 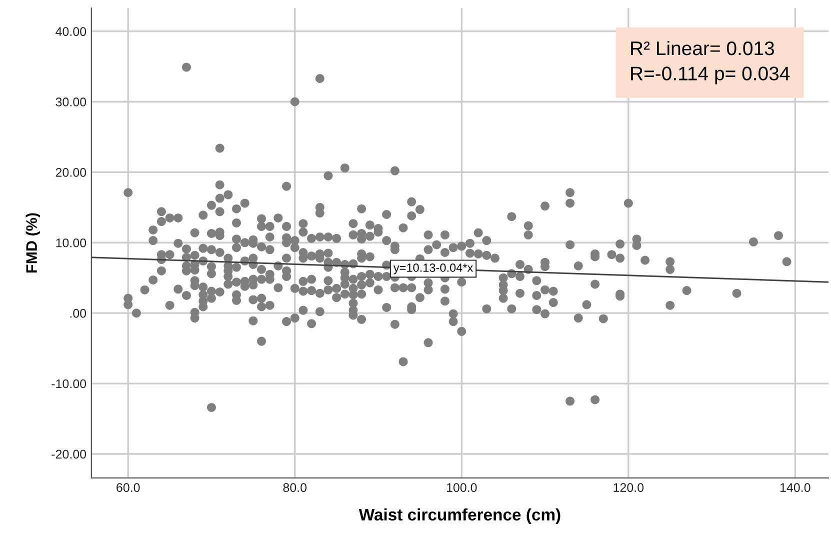 What do you see at coordinates (459, 516) in the screenshot?
I see `x-axis-title: Waist circumference (cm)` at bounding box center [459, 516].